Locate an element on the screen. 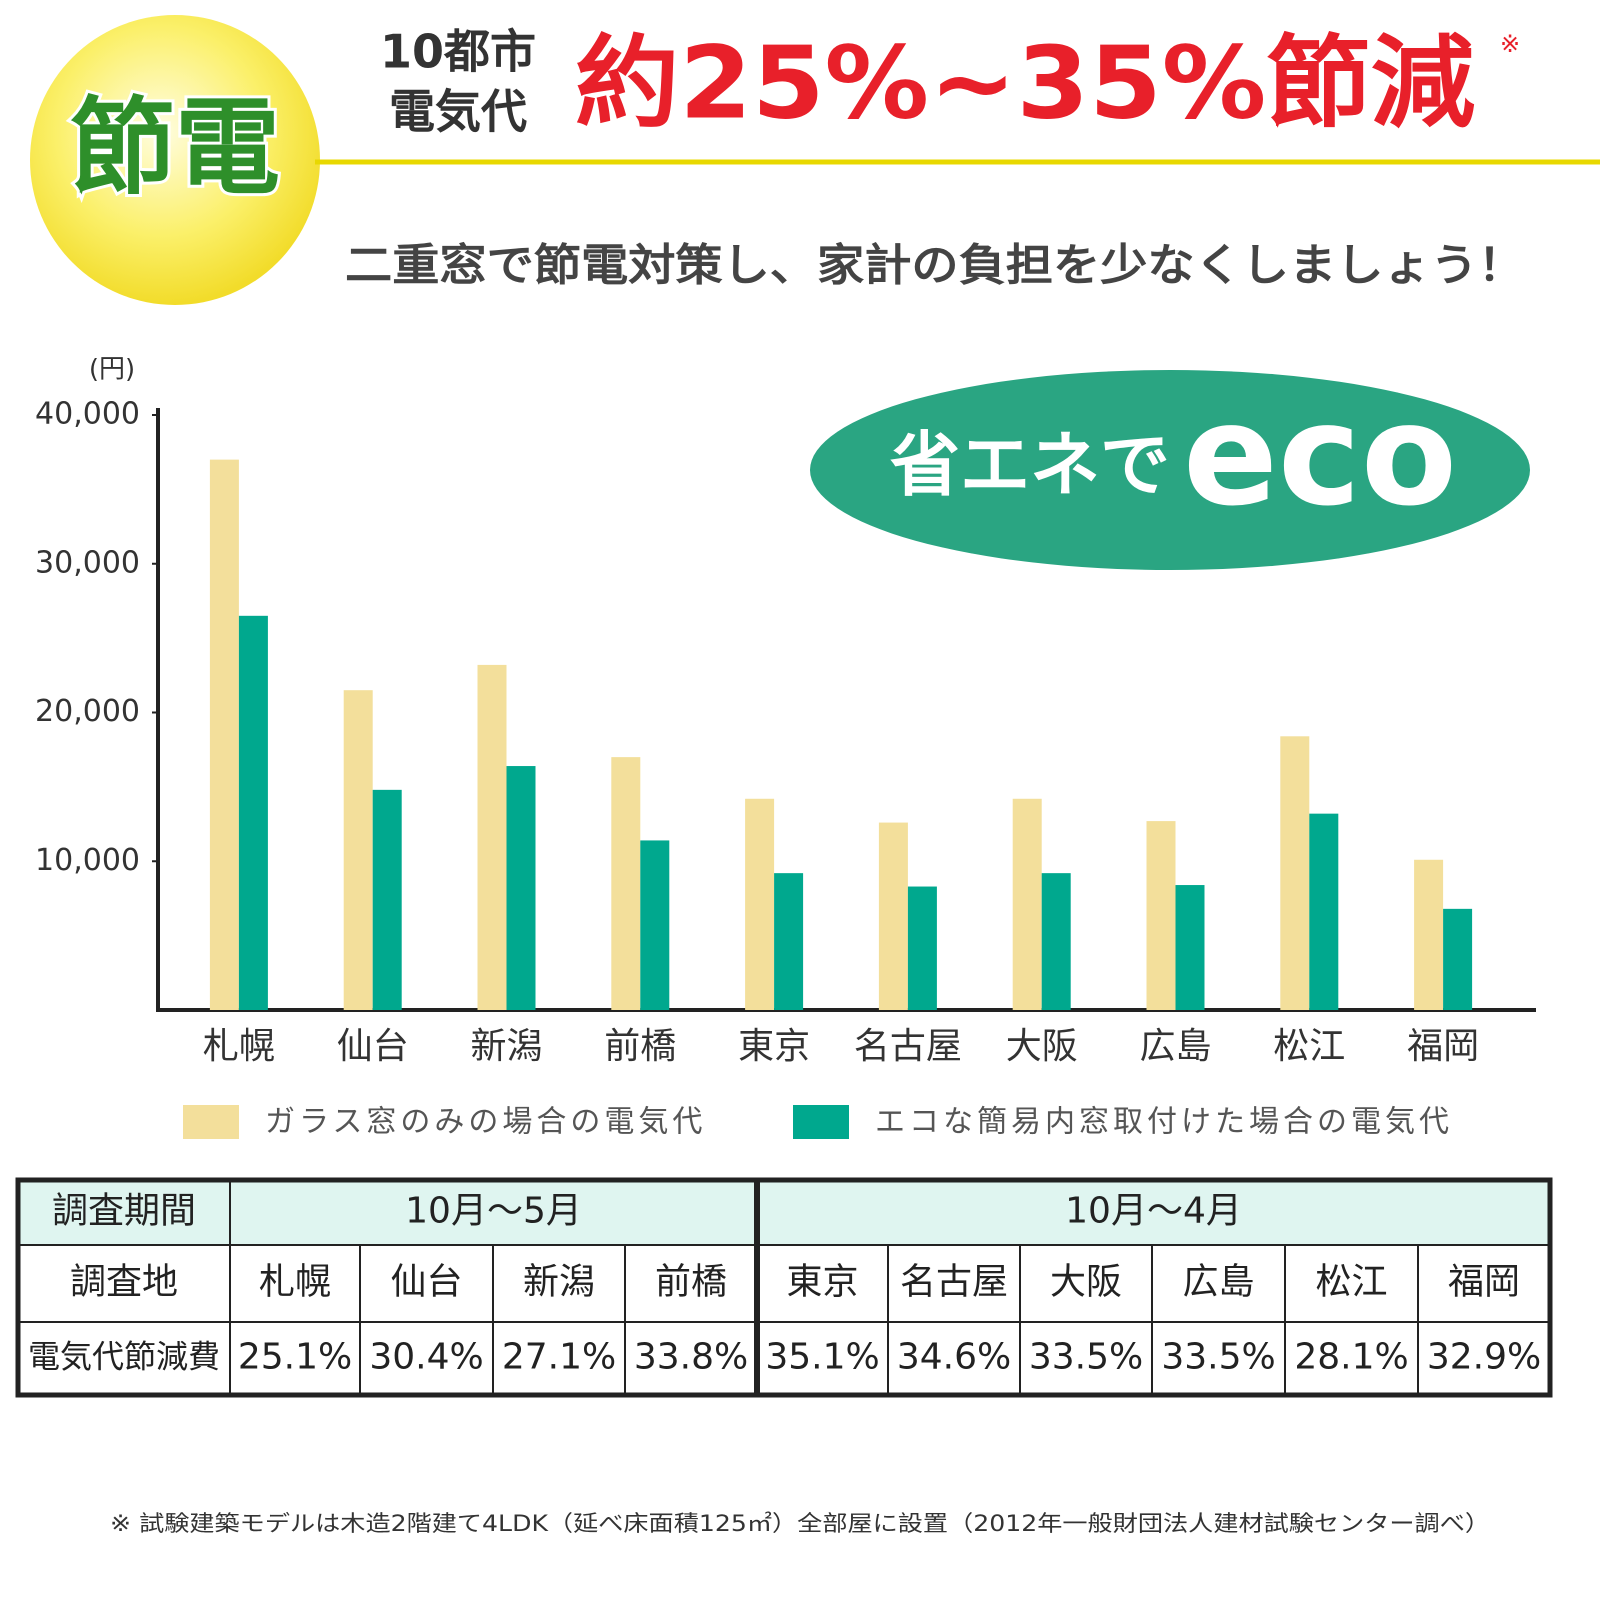  y-unit: (円) is located at coordinates (112, 370).